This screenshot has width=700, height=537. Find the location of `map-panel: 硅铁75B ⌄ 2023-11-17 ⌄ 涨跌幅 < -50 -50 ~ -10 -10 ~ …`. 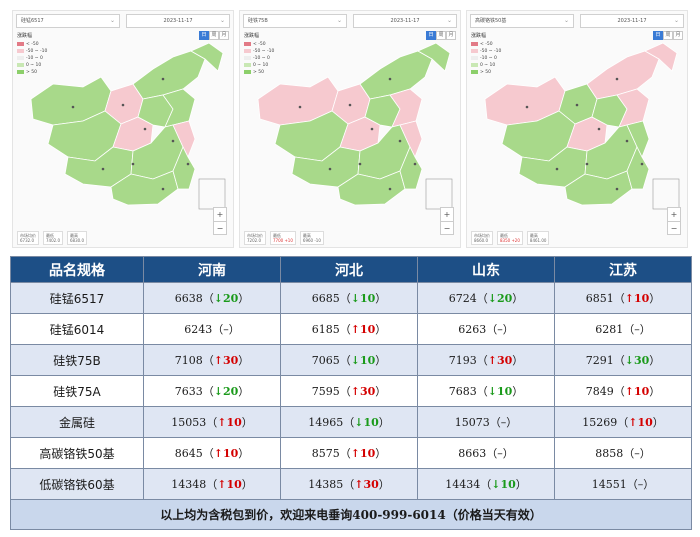

map-panel: 硅铁75B ⌄ 2023-11-17 ⌄ 涨跌幅 < -50 -50 ~ -10 -10 ~ … is located at coordinates (350, 129).